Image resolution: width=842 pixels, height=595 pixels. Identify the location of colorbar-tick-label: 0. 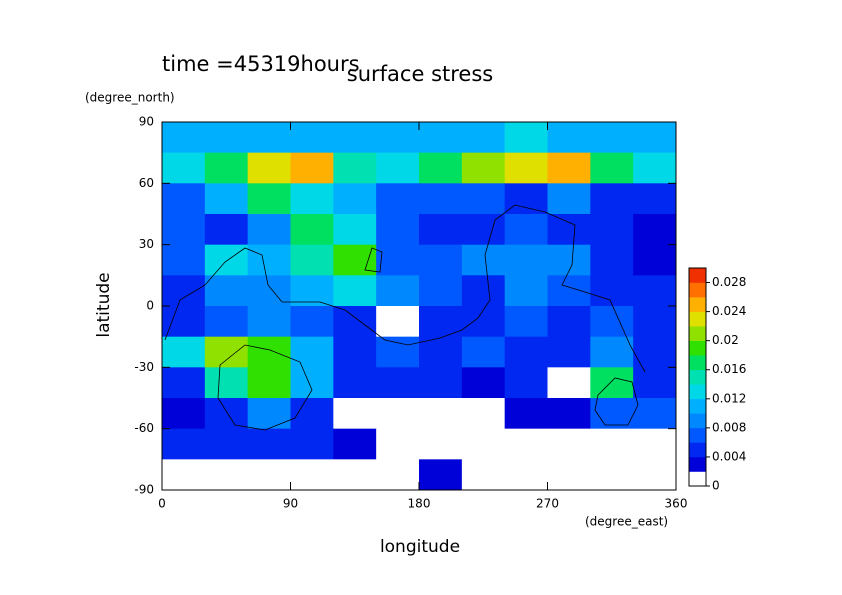
(716, 486).